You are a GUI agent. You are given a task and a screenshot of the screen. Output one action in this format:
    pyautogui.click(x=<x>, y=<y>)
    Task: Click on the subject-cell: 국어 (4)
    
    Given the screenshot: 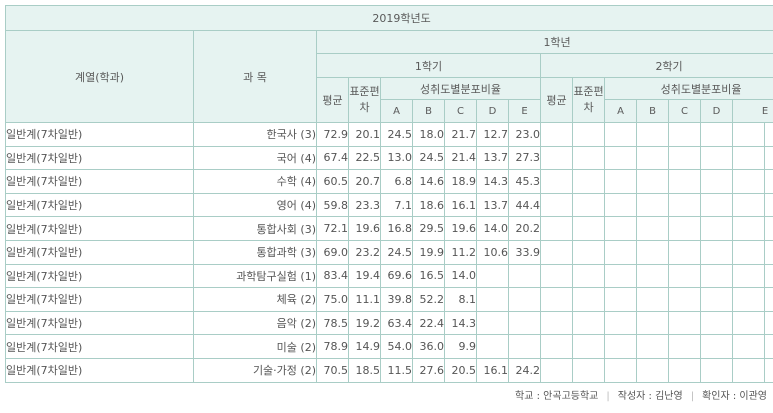 What is the action you would take?
    pyautogui.click(x=255, y=158)
    